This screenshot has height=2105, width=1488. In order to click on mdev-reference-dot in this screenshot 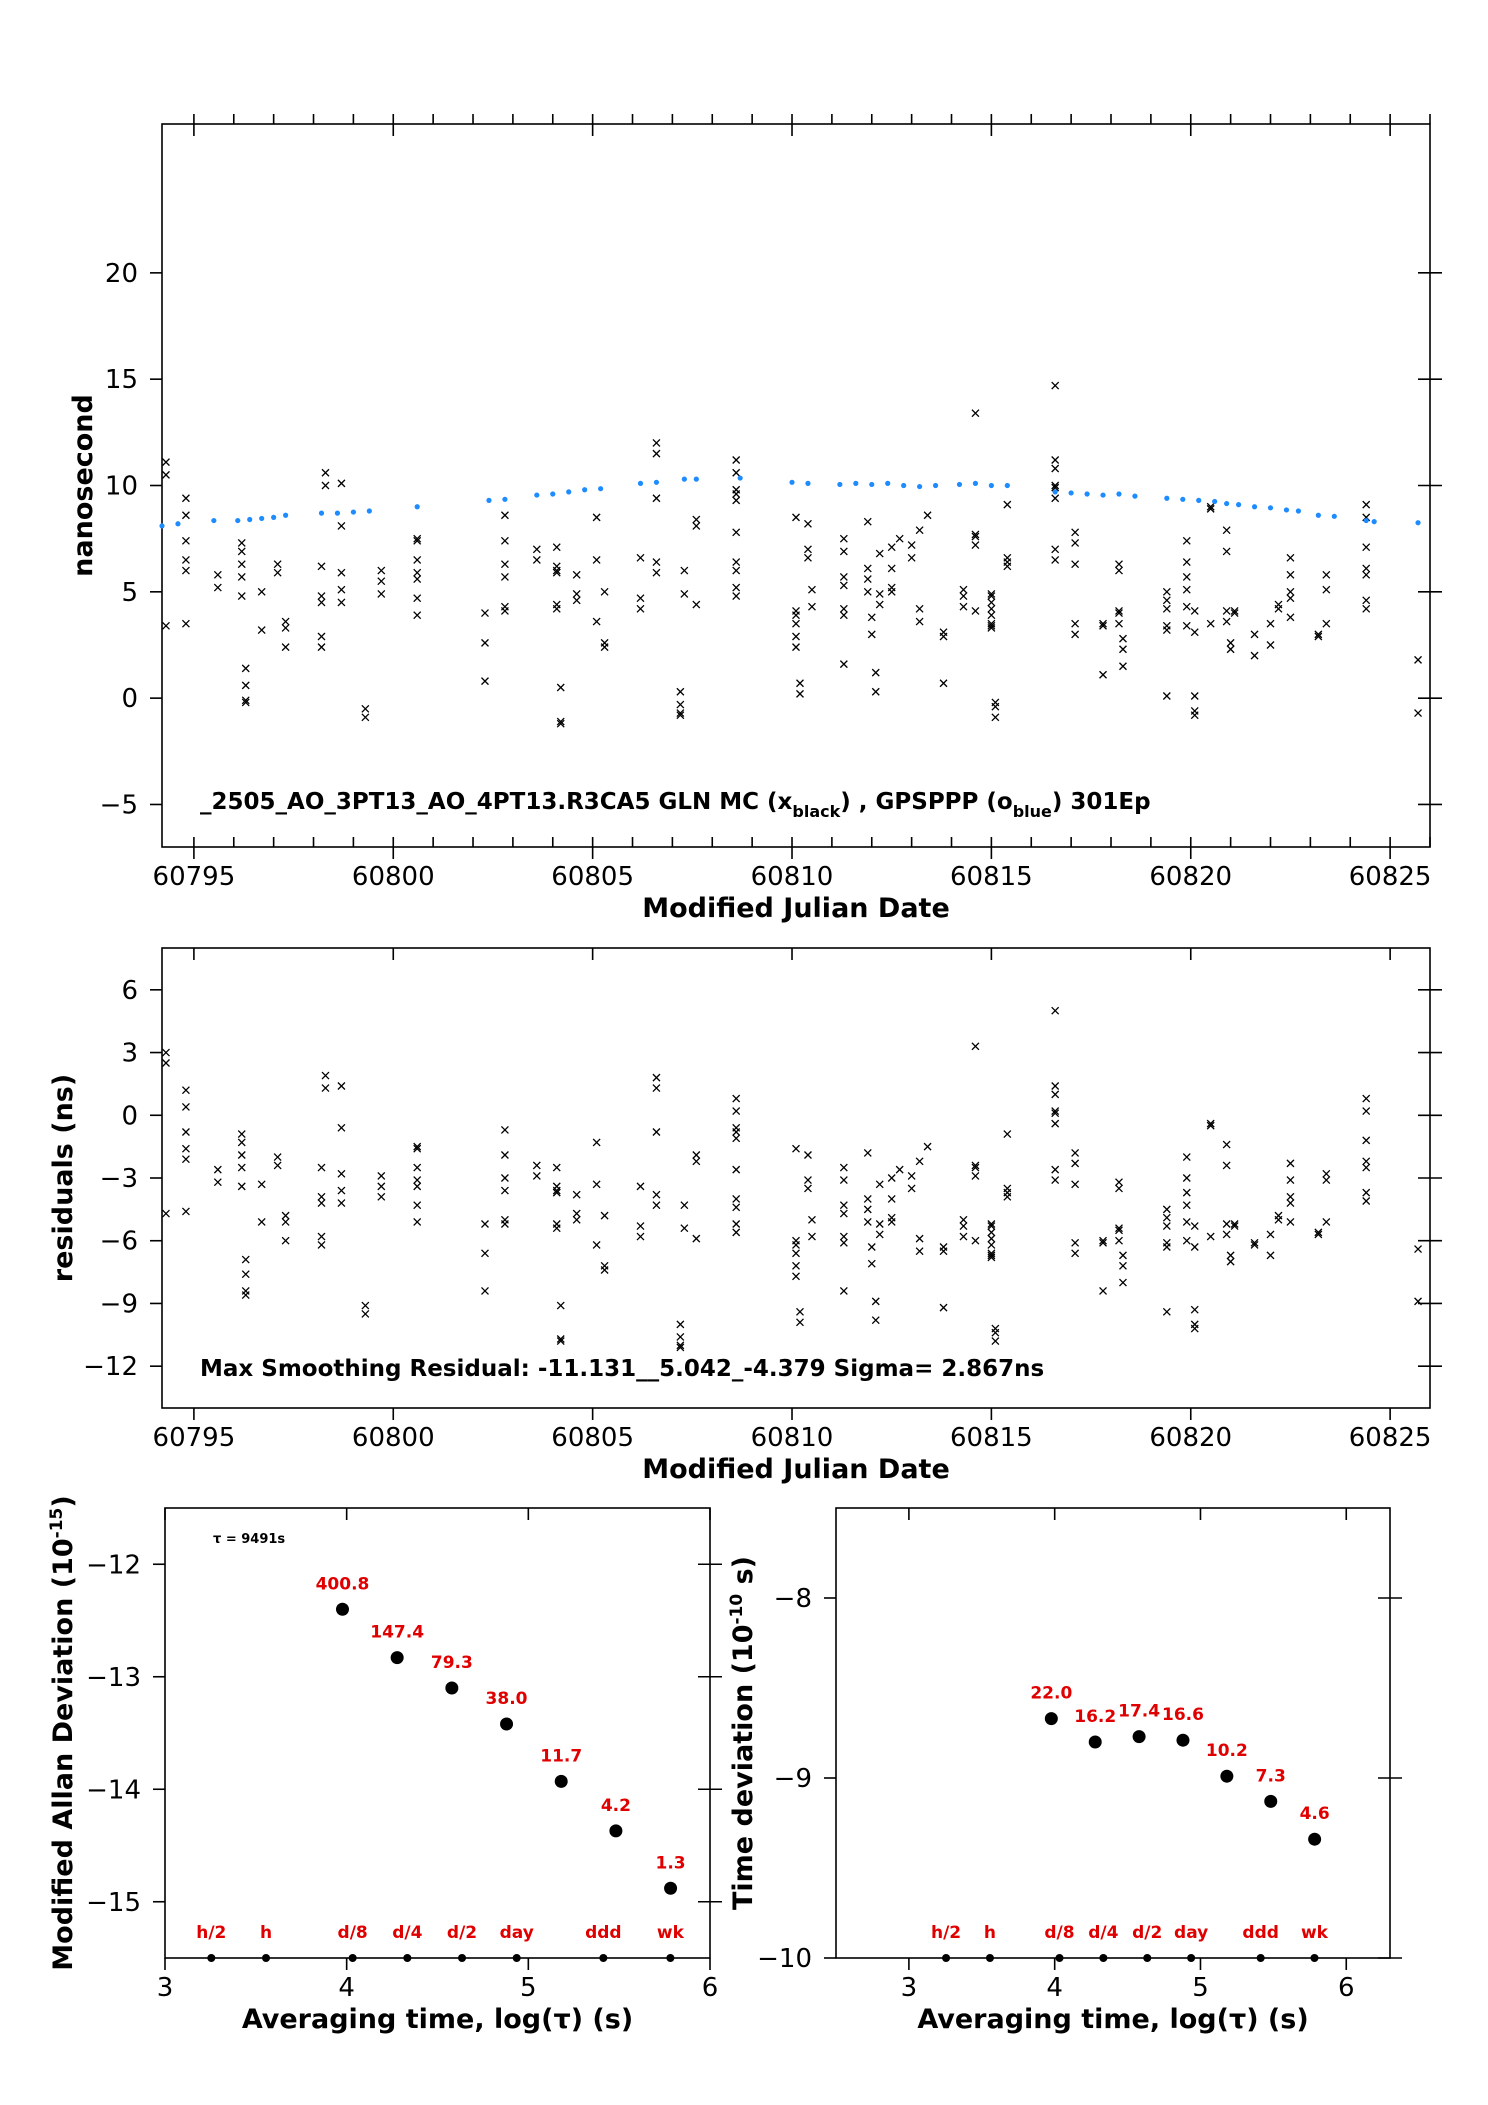, I will do `click(462, 1958)`.